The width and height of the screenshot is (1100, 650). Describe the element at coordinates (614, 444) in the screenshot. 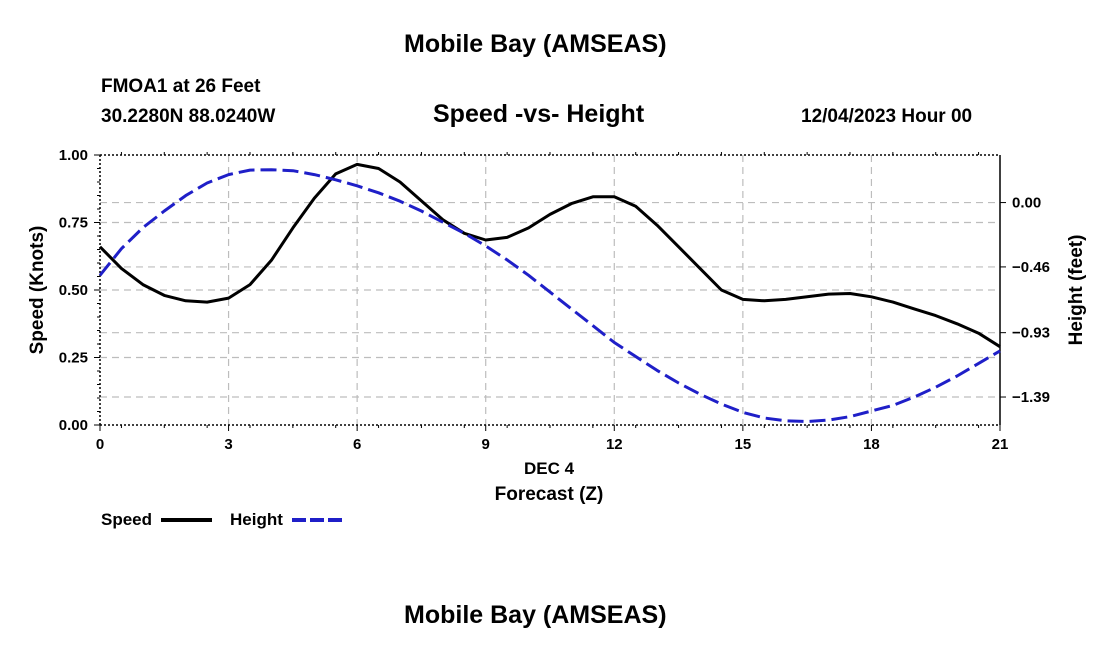

I see `x-tick-label: 12` at that location.